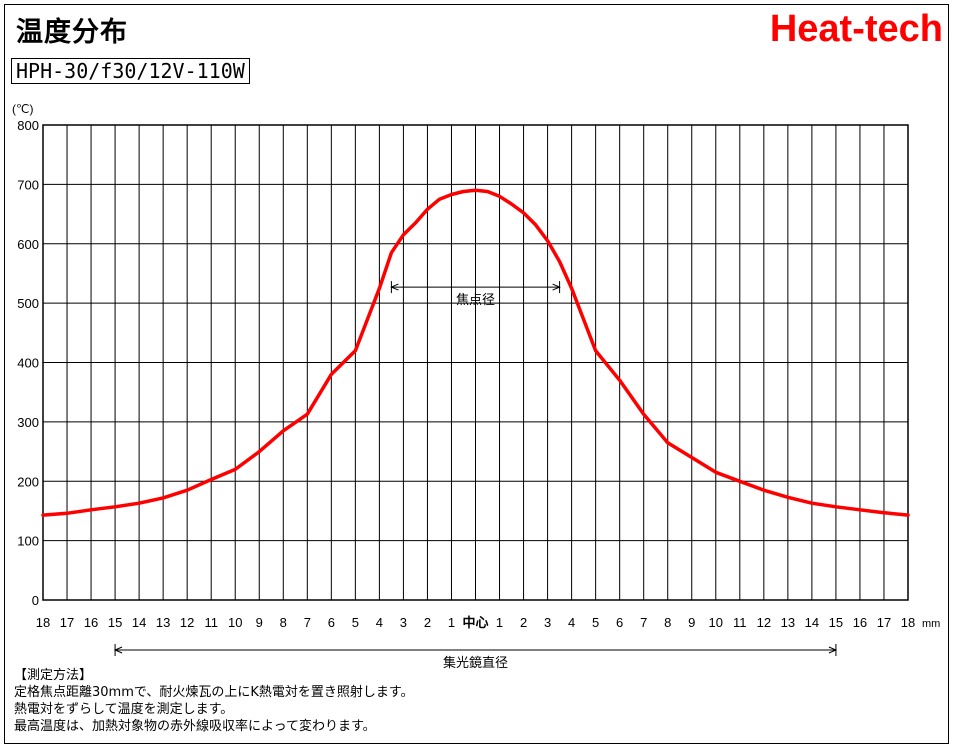  What do you see at coordinates (28, 422) in the screenshot?
I see `y-tick-label: 300` at bounding box center [28, 422].